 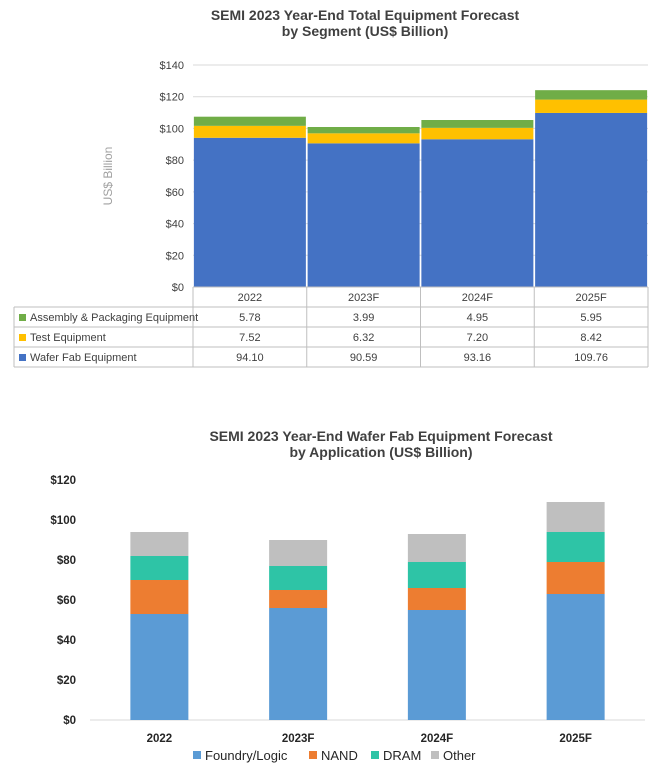 I want to click on chart2-legend-label: DRAM, so click(x=402, y=755).